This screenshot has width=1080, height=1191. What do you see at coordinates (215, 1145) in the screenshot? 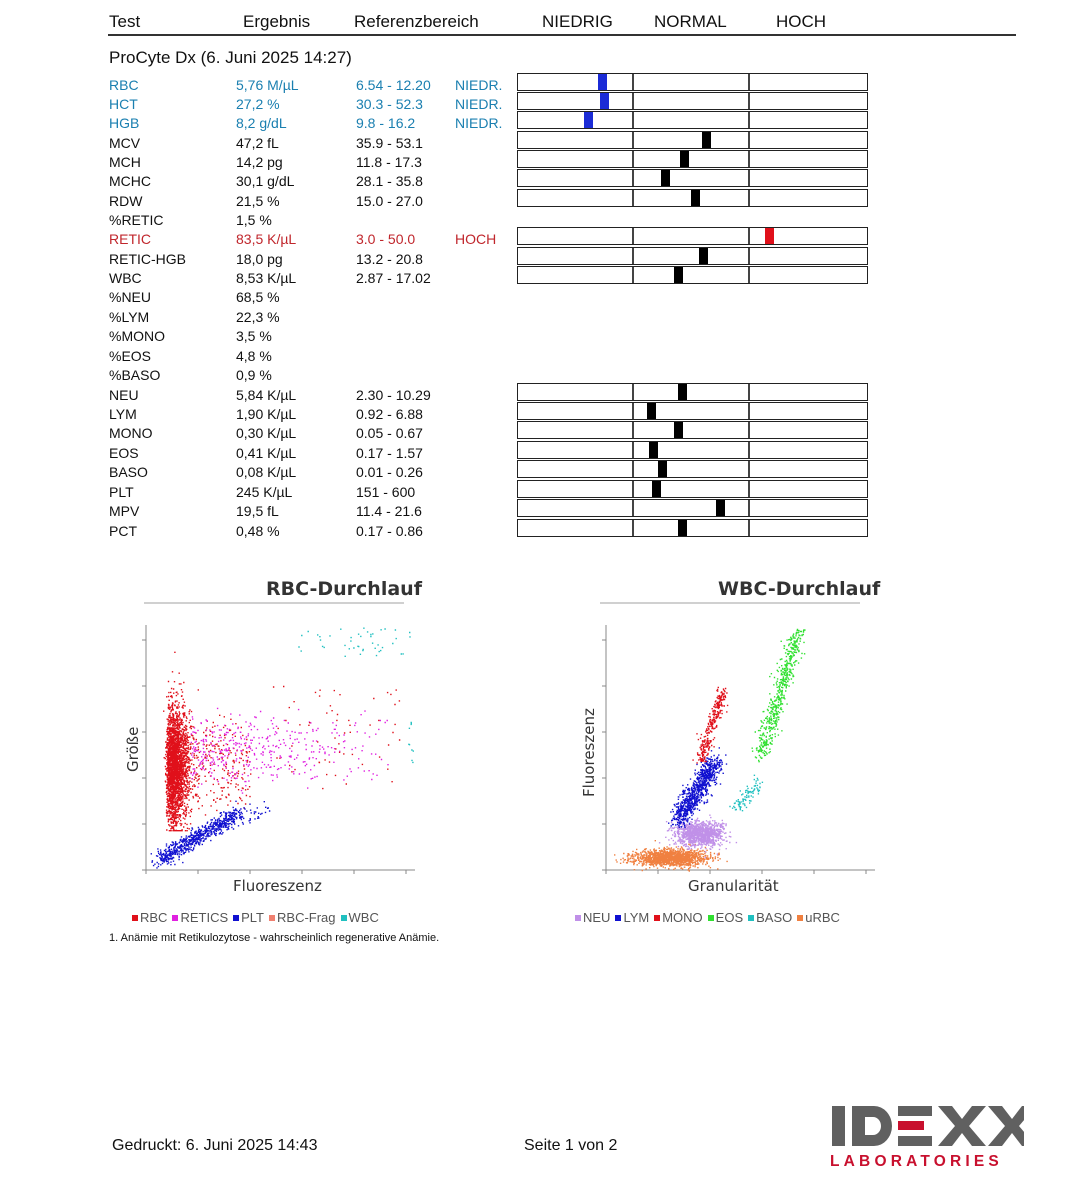
I see `printed-date: Gedruckt: 6. Juni 2025 14:43` at bounding box center [215, 1145].